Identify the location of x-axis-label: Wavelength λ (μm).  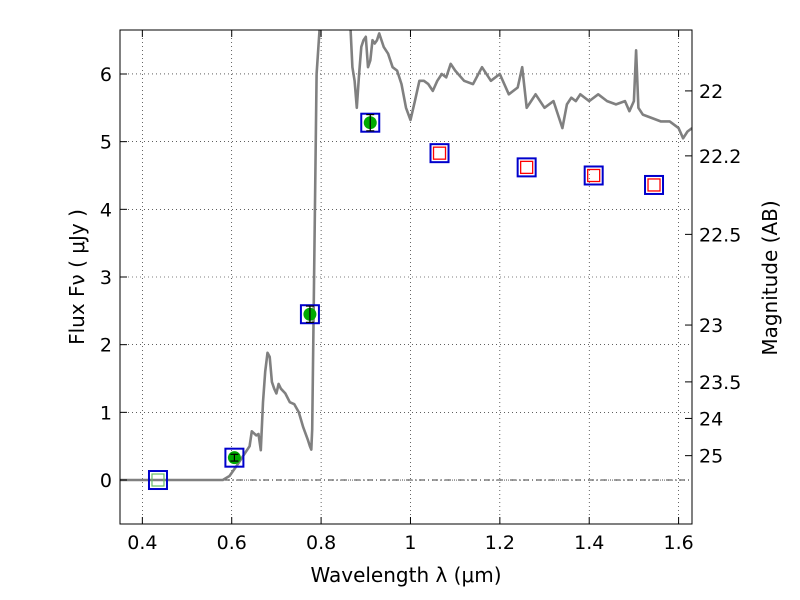
(405, 575).